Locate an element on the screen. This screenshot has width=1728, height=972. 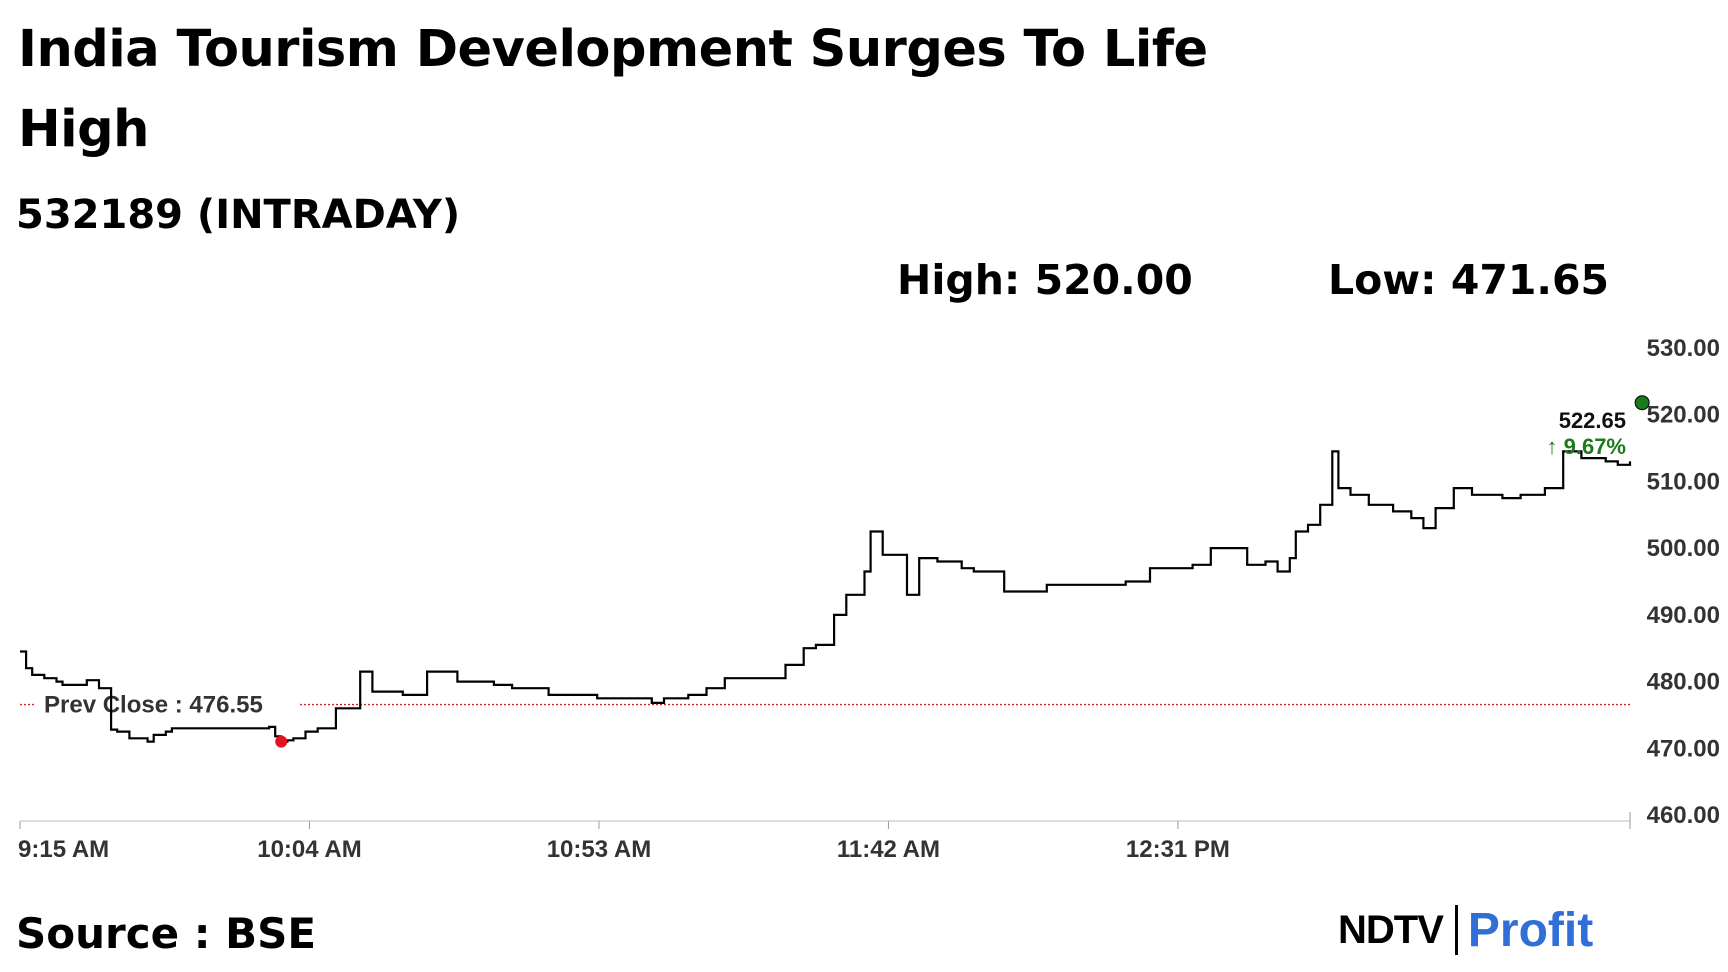
logo-ndtv: NDTV is located at coordinates (1391, 929).